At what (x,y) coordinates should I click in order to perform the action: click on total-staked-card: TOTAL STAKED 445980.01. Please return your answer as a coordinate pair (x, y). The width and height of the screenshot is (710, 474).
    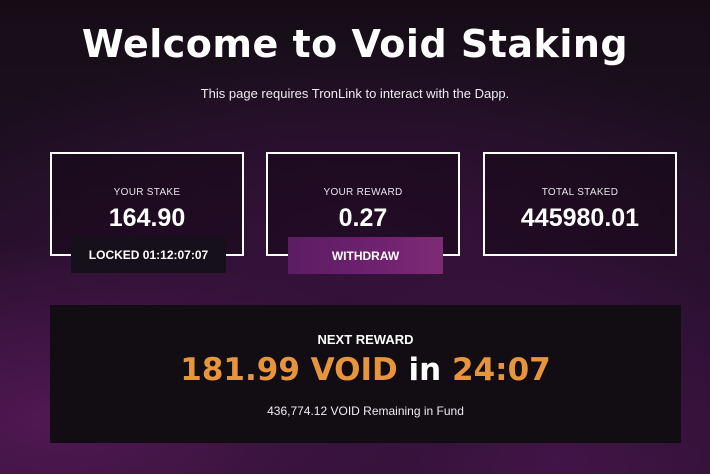
    Looking at the image, I should click on (580, 204).